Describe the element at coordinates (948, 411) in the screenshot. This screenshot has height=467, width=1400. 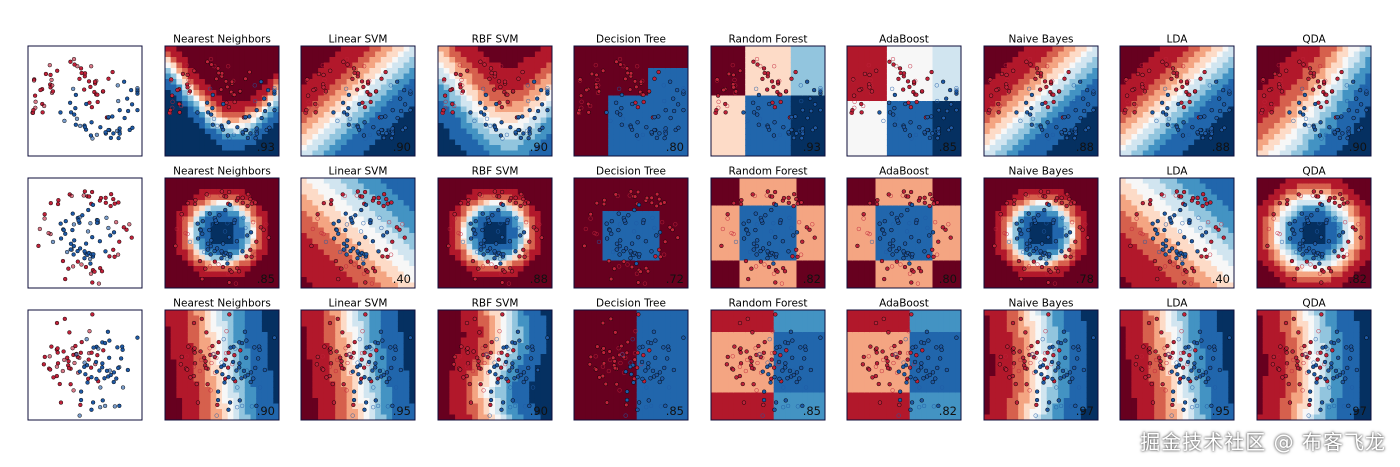
I see `score-label: .82` at that location.